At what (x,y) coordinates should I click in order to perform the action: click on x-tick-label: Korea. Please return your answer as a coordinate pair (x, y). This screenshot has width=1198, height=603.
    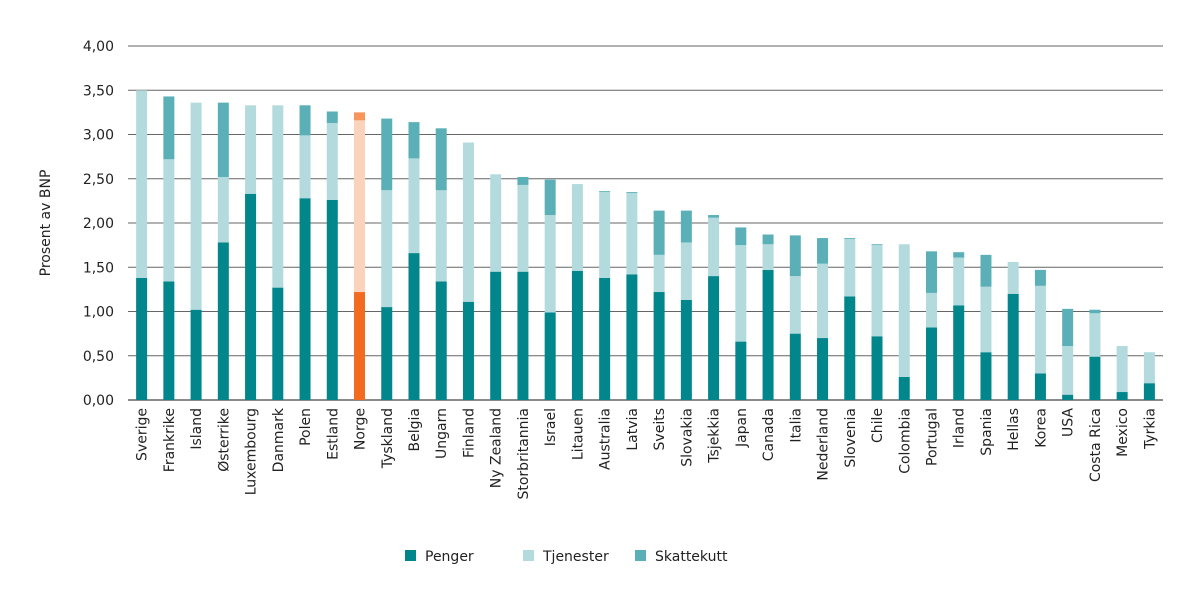
    Looking at the image, I should click on (1041, 428).